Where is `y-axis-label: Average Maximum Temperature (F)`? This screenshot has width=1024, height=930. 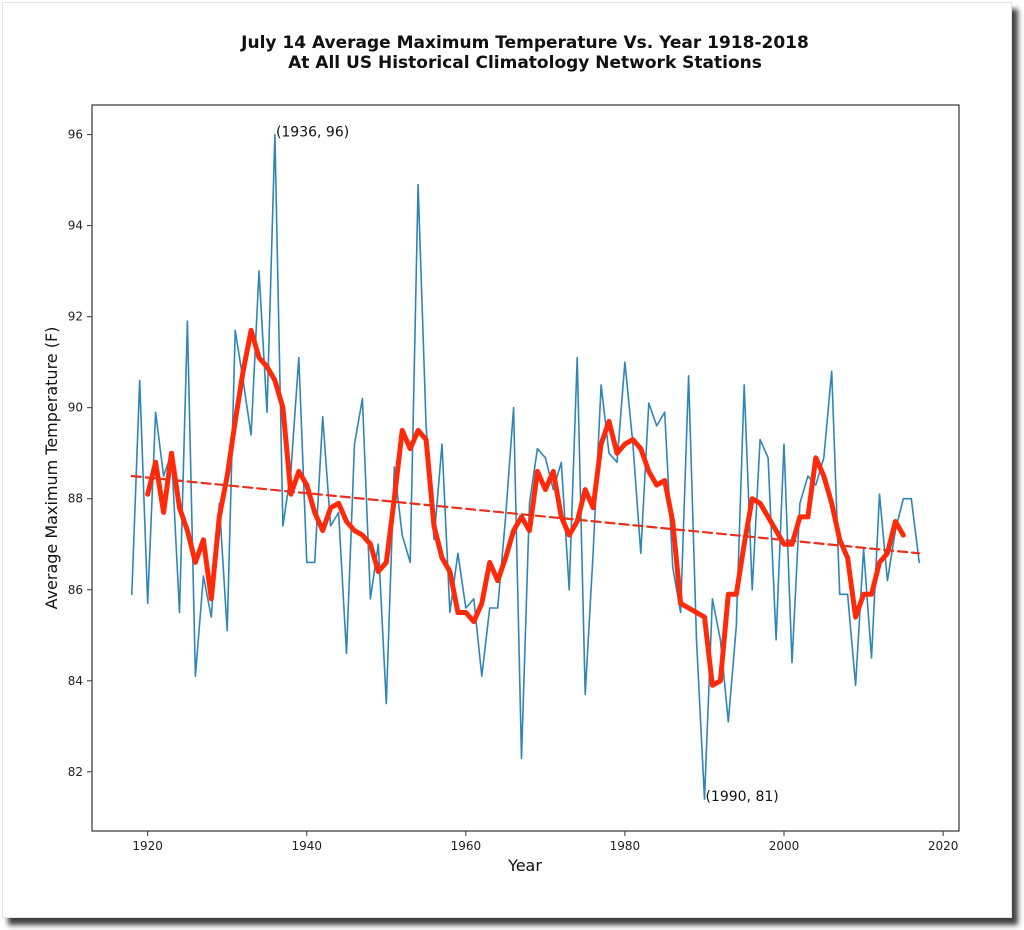
y-axis-label: Average Maximum Temperature (F) is located at coordinates (51, 468).